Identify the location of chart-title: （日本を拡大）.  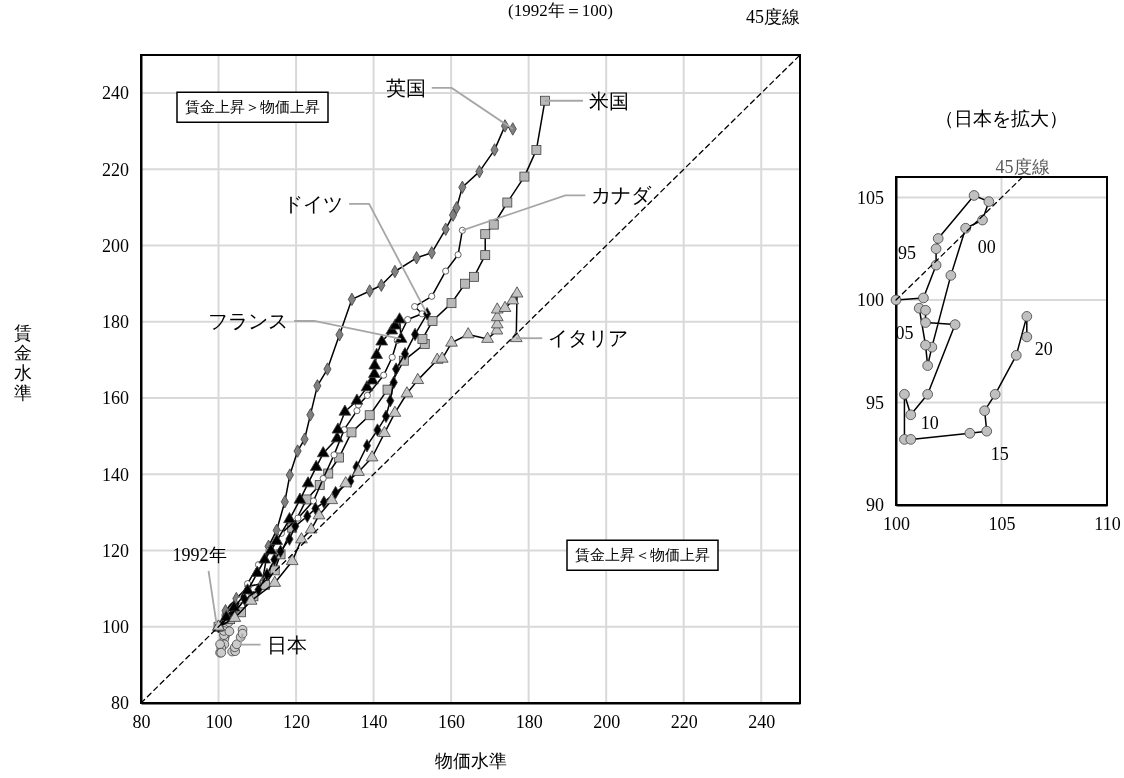
(1001, 118).